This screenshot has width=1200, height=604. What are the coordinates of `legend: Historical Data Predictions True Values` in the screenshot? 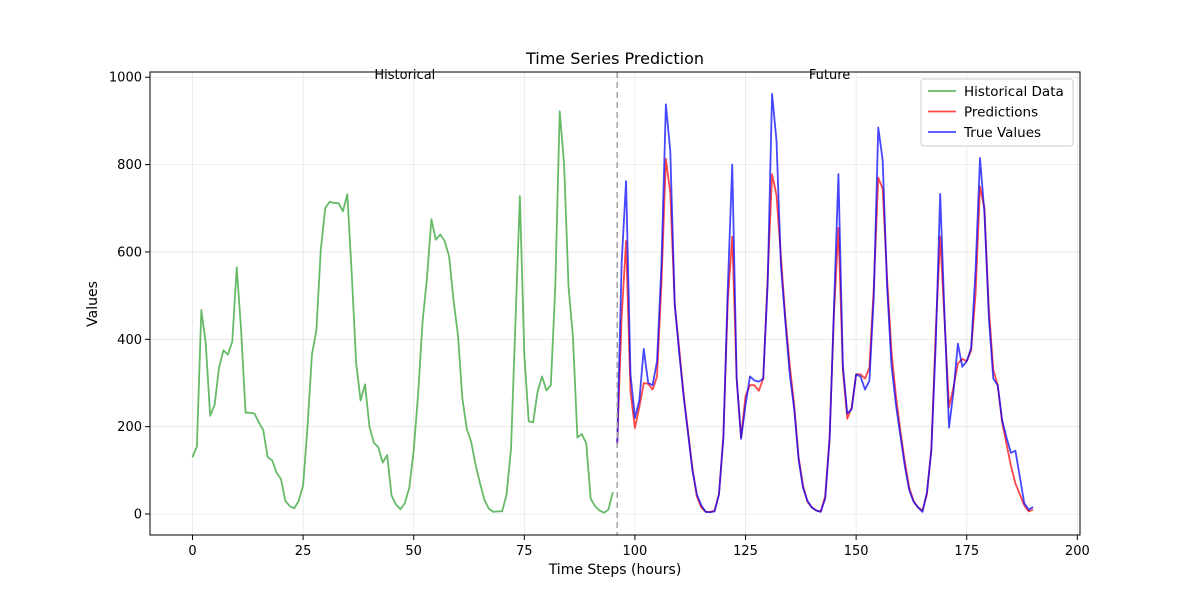 It's located at (997, 112).